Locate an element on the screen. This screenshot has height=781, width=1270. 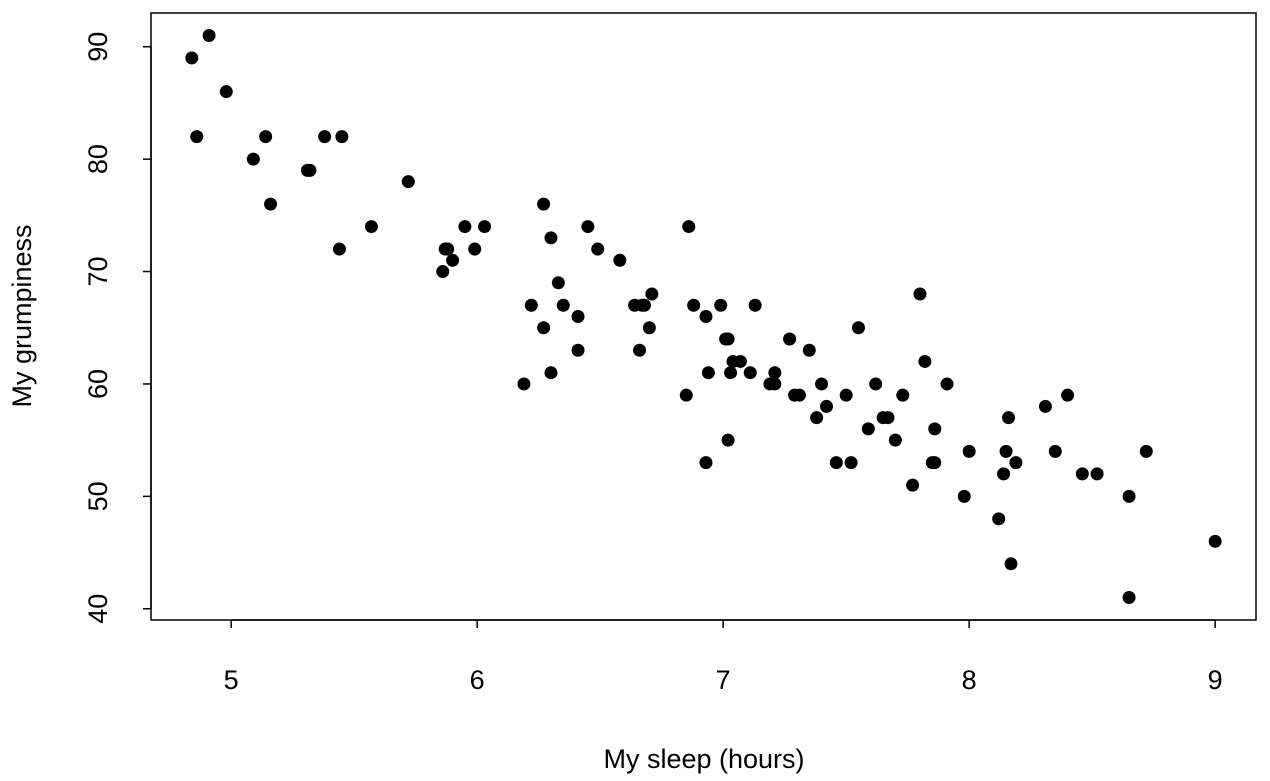
y-axis: 40 50 60 70 80 90 is located at coordinates (117, 328).